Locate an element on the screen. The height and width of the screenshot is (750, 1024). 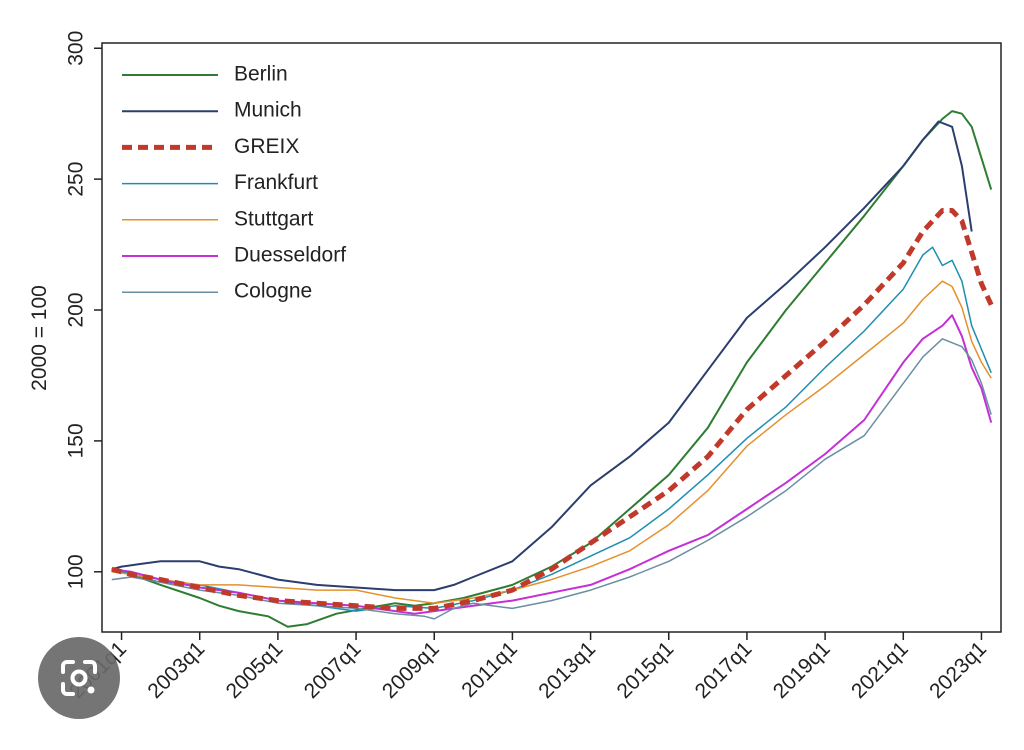
x-tick-label: 2013q1 is located at coordinates (567, 670).